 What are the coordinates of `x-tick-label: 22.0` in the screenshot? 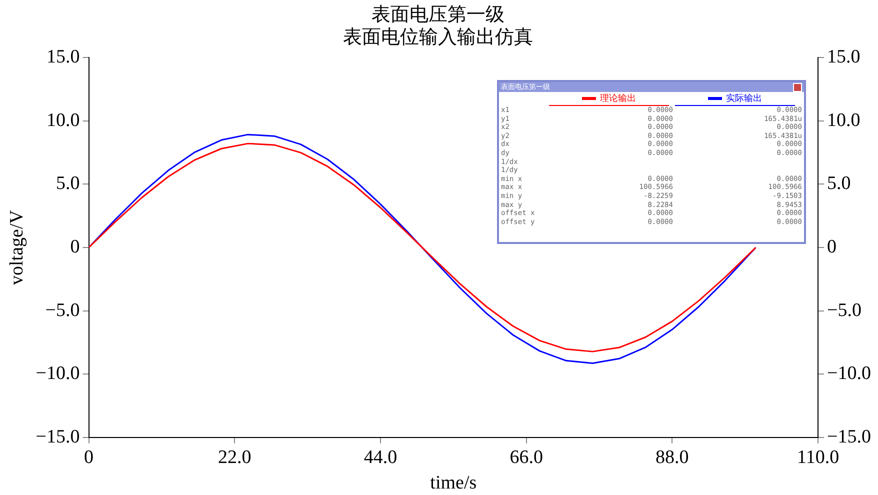 It's located at (235, 457).